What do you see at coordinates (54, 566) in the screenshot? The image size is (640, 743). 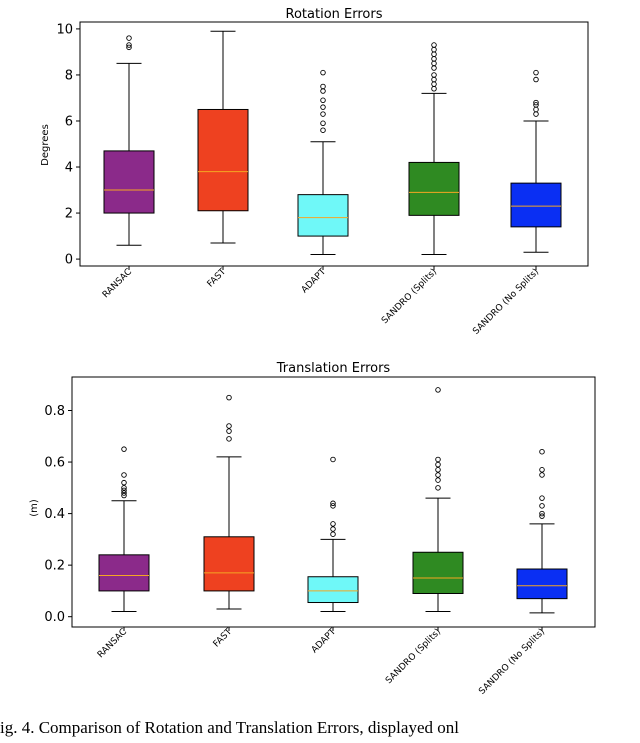 I see `y-tick-label: 0.2` at bounding box center [54, 566].